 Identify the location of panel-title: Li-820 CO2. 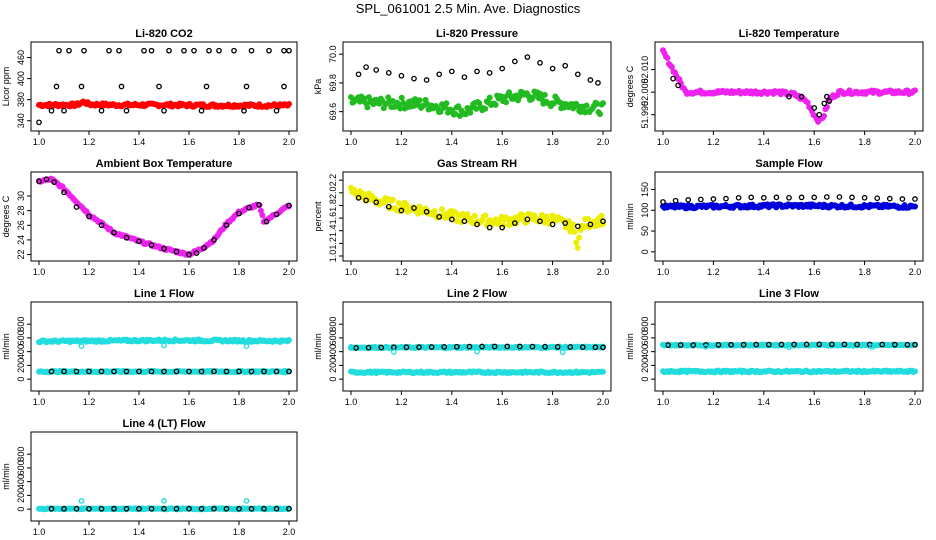
(163, 34).